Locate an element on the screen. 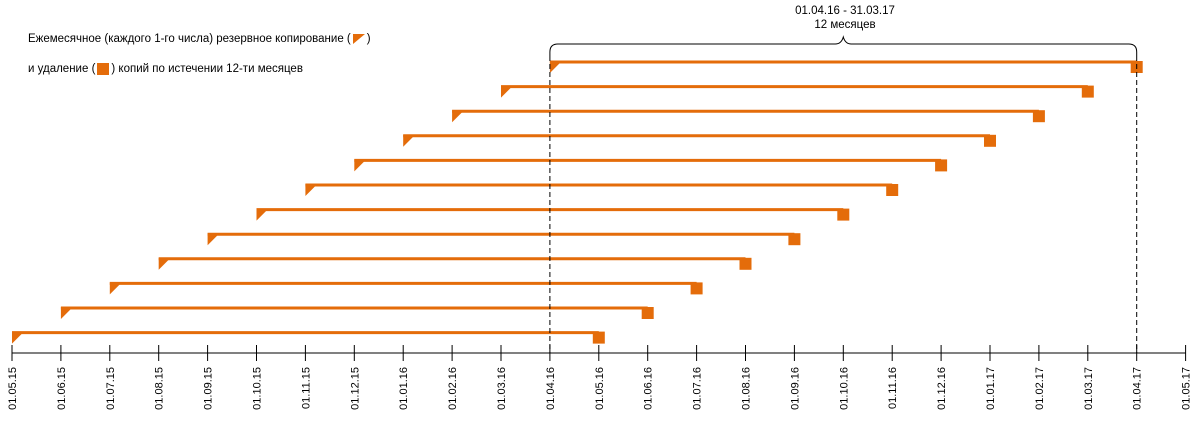  axis-tick-label: 01.03.17 is located at coordinates (1089, 388).